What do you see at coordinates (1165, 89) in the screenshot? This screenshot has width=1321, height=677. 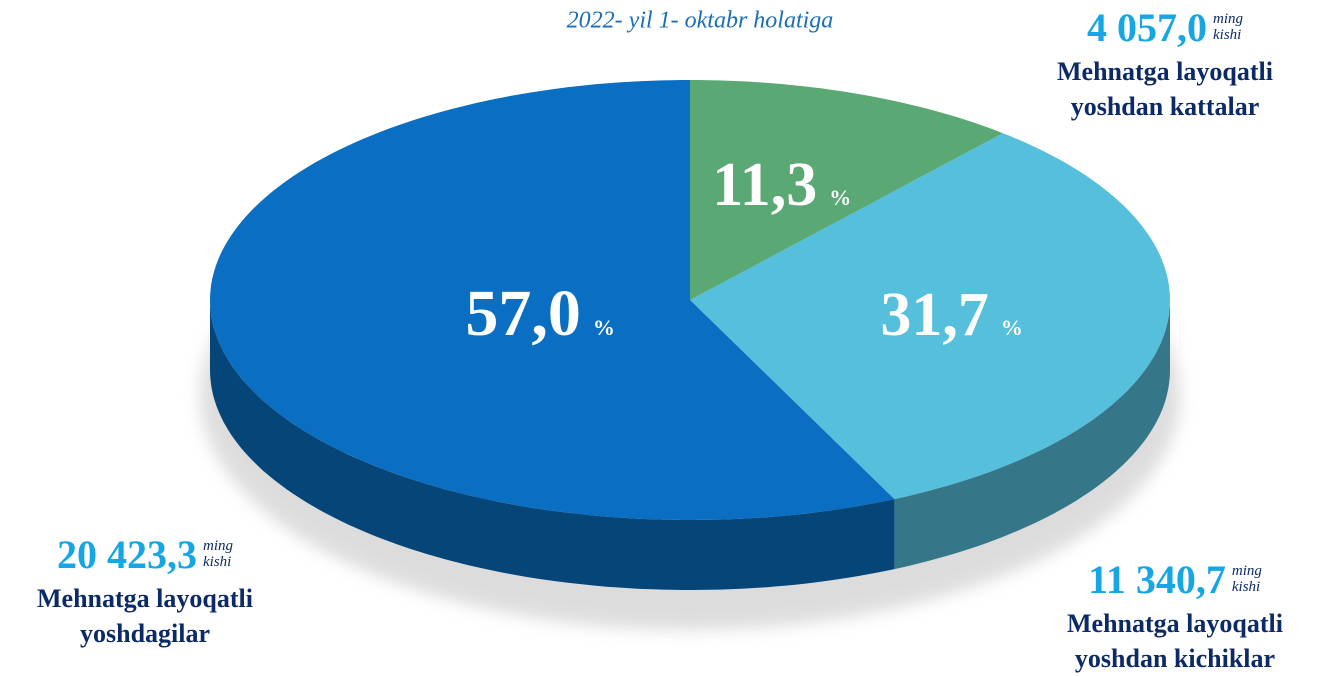 I see `category-name: Mehnatga layoqatli yoshdan kattalar` at bounding box center [1165, 89].